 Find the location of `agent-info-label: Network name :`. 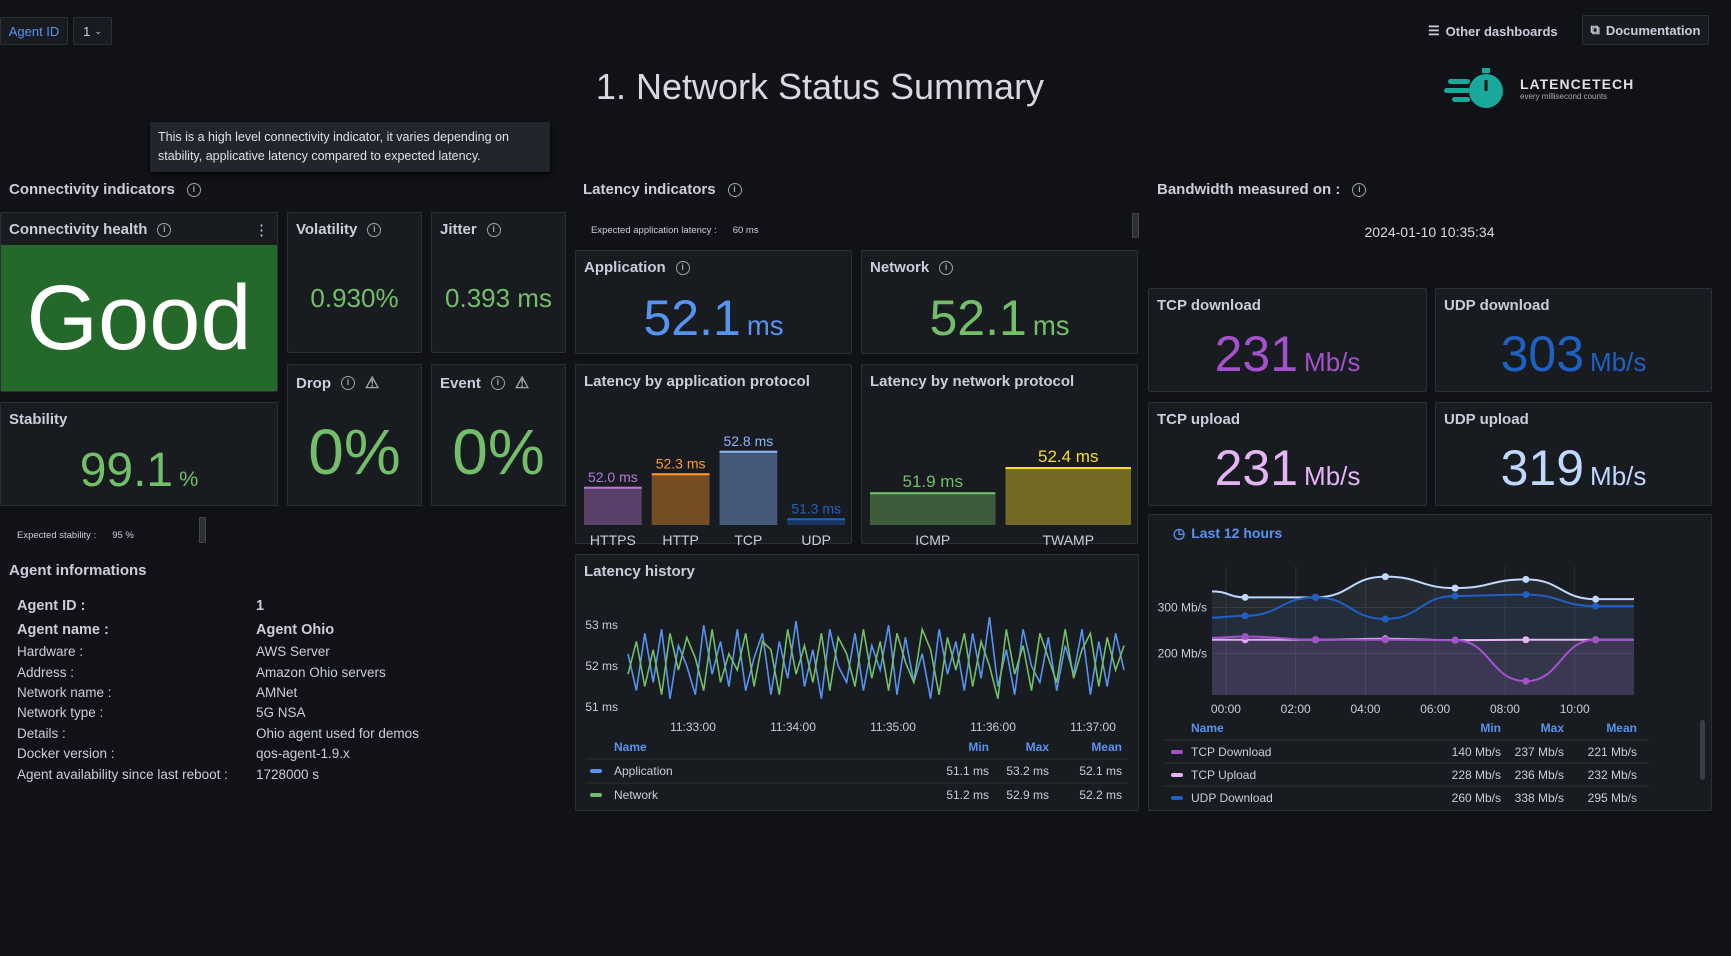

agent-info-label: Network name : is located at coordinates (64, 692).